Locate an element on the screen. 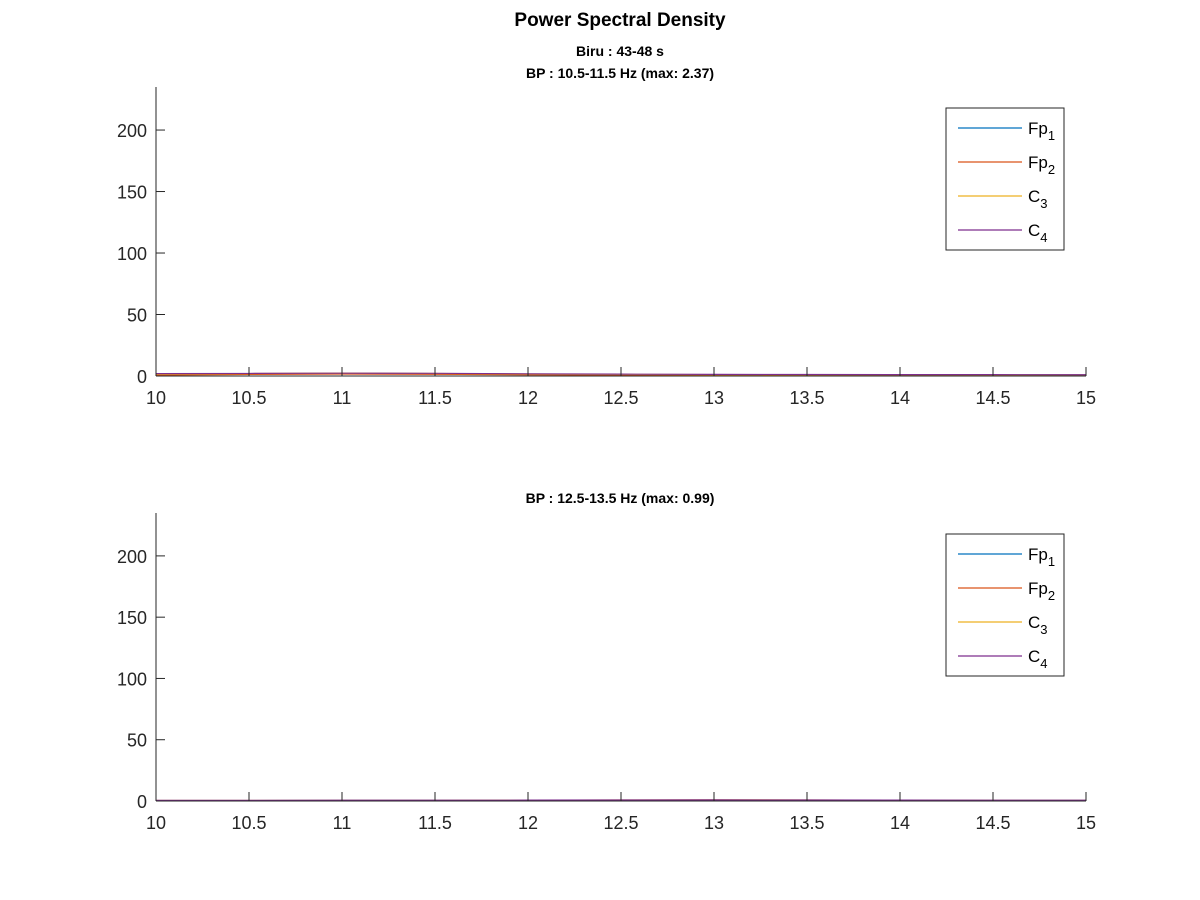 The height and width of the screenshot is (900, 1200). axes-2-title: BP : 12.5-13.5 Hz (max: 0.99) is located at coordinates (620, 498).